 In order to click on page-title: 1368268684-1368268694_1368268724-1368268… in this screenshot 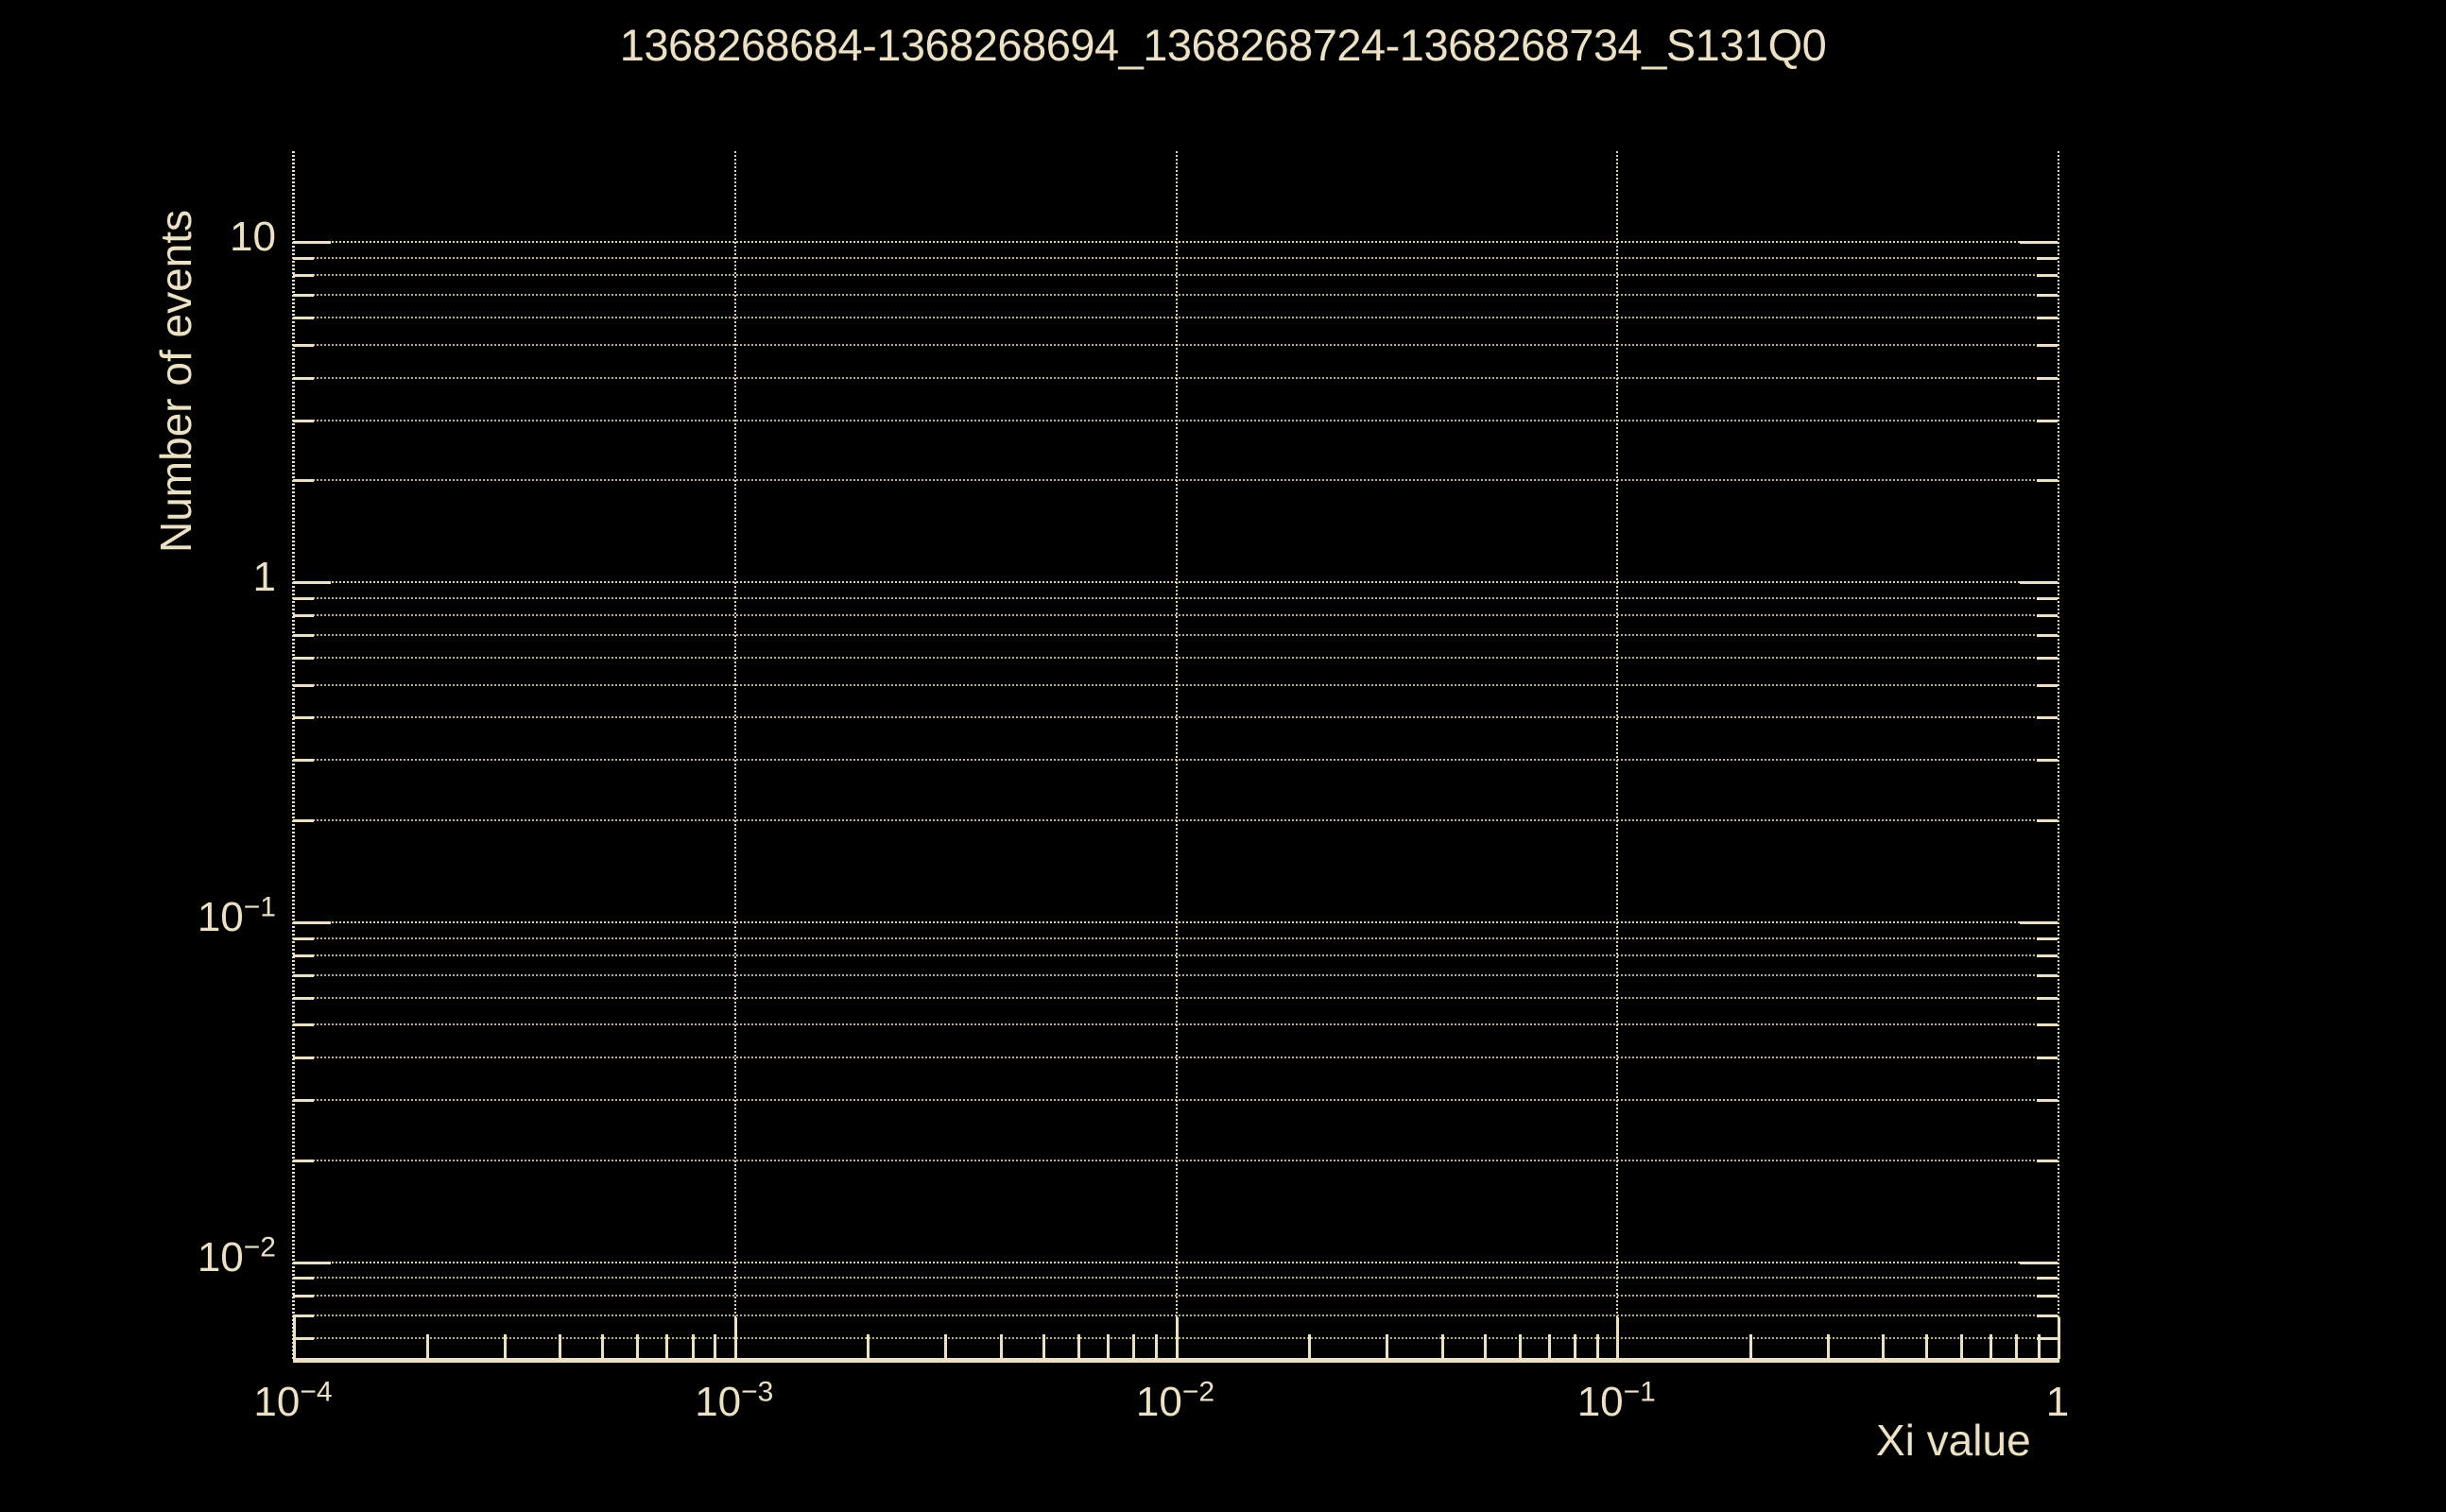, I will do `click(1223, 45)`.